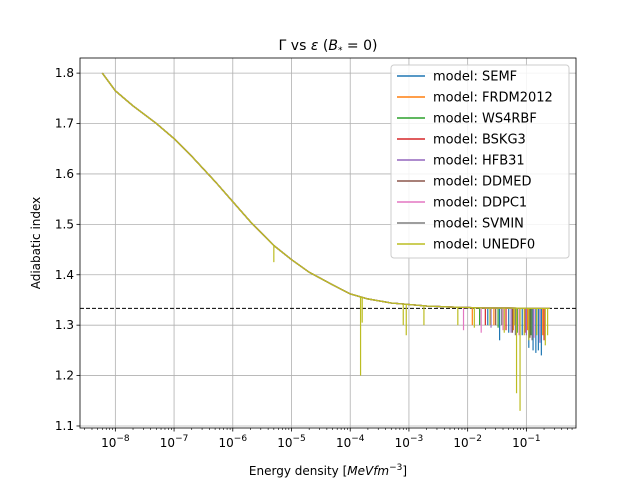 The image size is (640, 480). I want to click on y-tick-label: 1.6, so click(64, 174).